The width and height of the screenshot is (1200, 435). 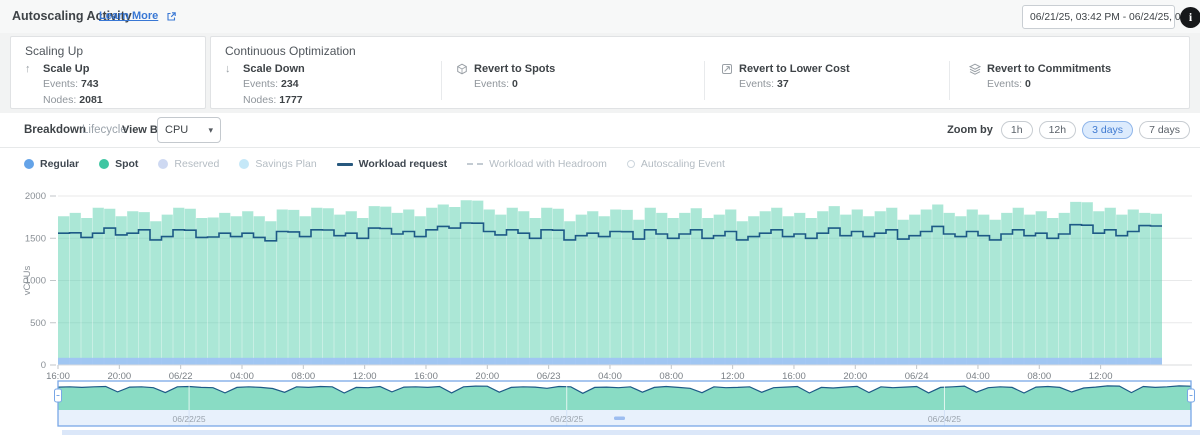 What do you see at coordinates (785, 77) in the screenshot?
I see `stat-revert-to-lower-cost: Revert to Lower Cost Events: 37` at bounding box center [785, 77].